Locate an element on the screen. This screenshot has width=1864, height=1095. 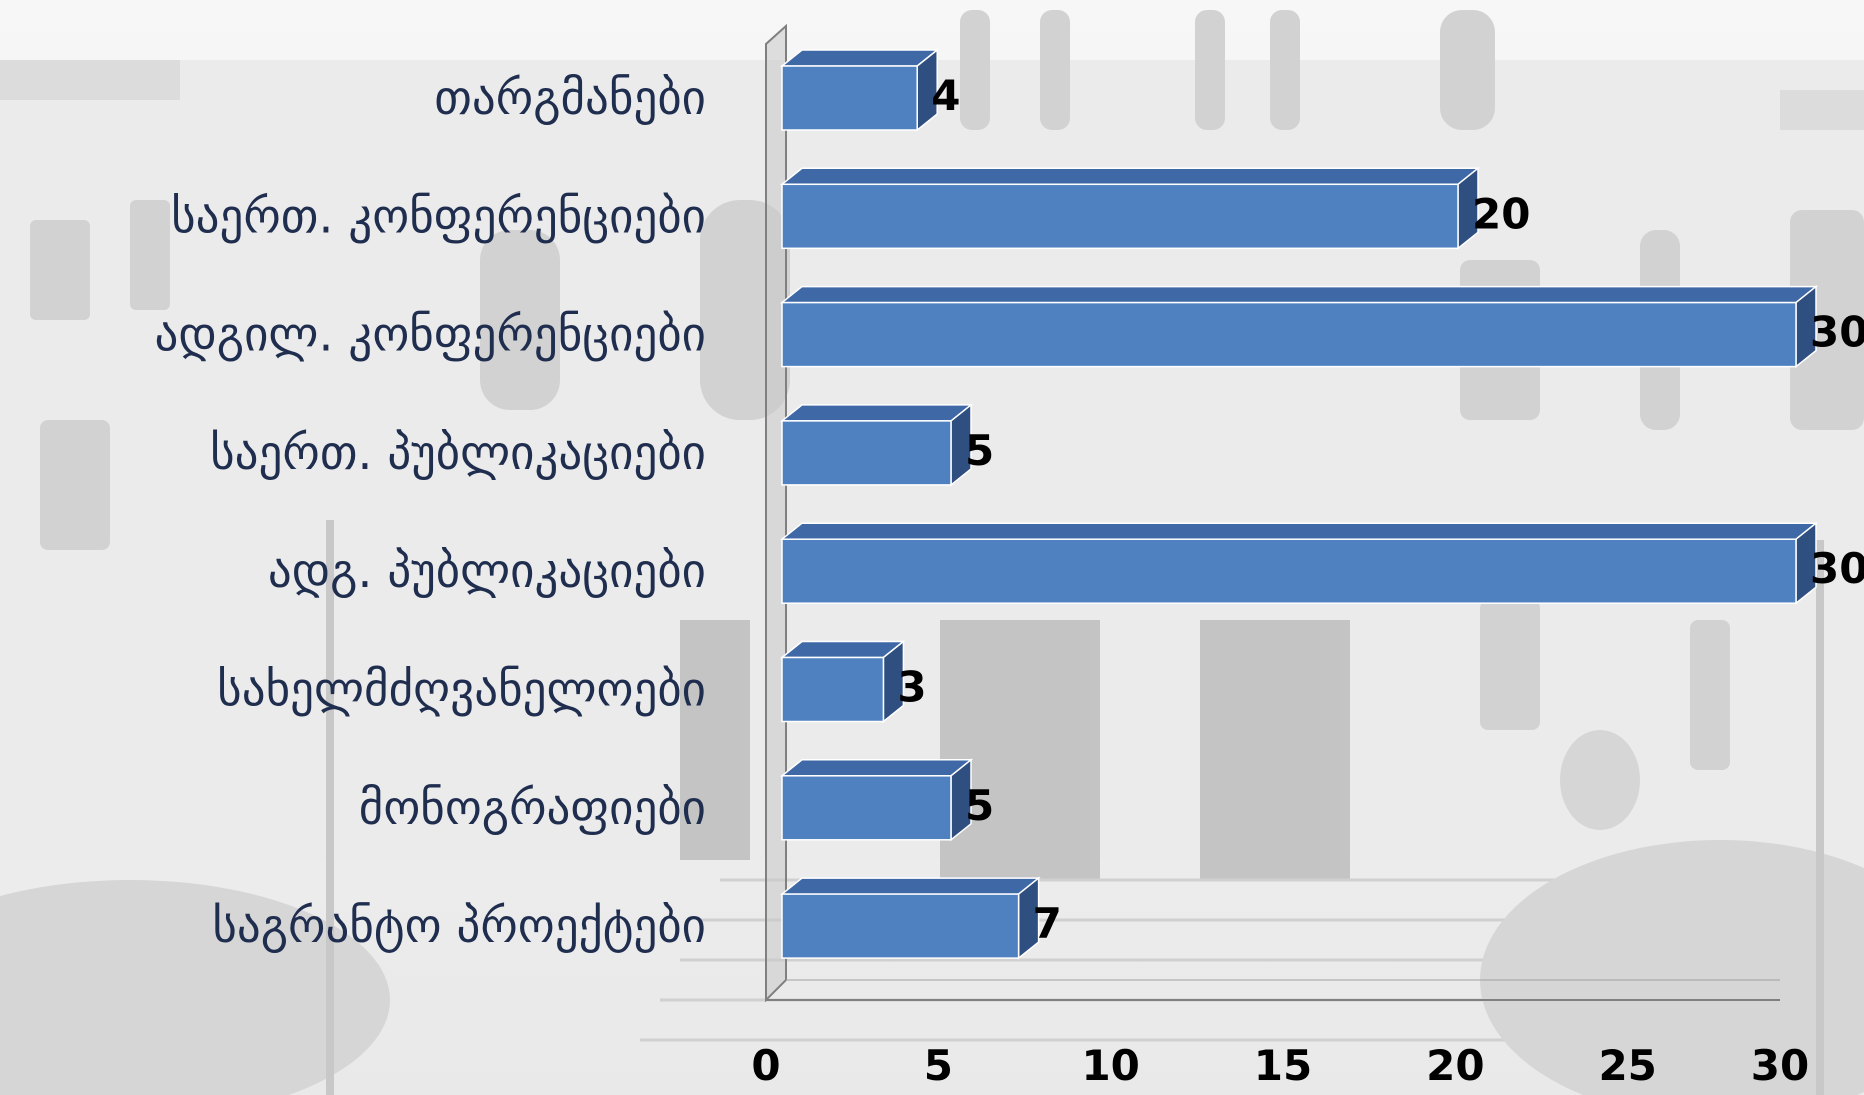
x-tick-label: 30 is located at coordinates (1780, 1065).